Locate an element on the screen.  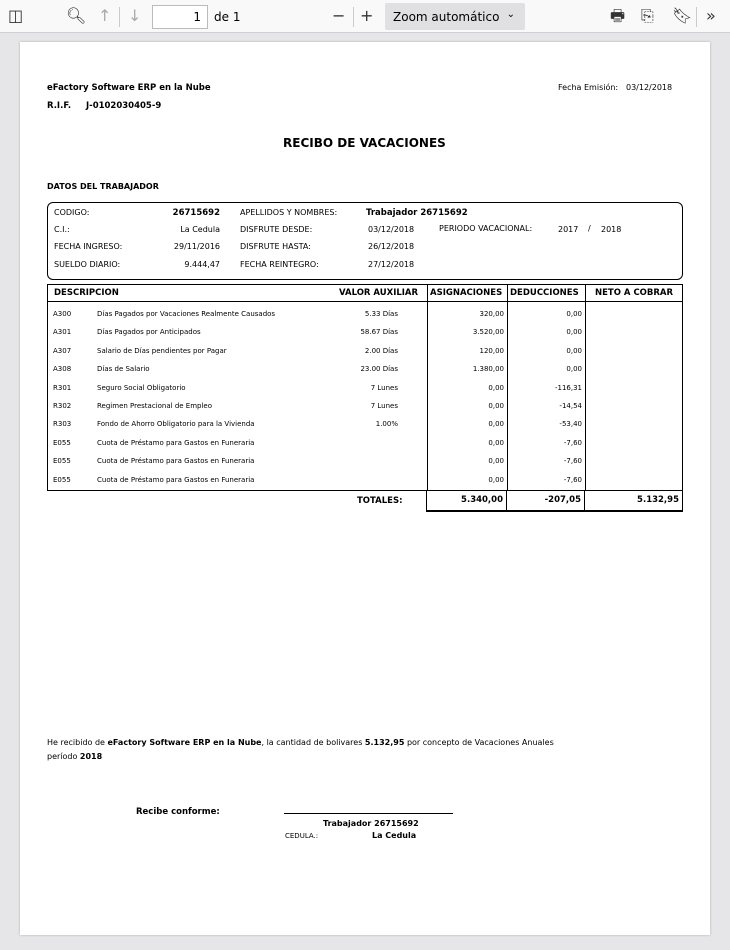
cedula-label: CEDULA.: is located at coordinates (302, 836).